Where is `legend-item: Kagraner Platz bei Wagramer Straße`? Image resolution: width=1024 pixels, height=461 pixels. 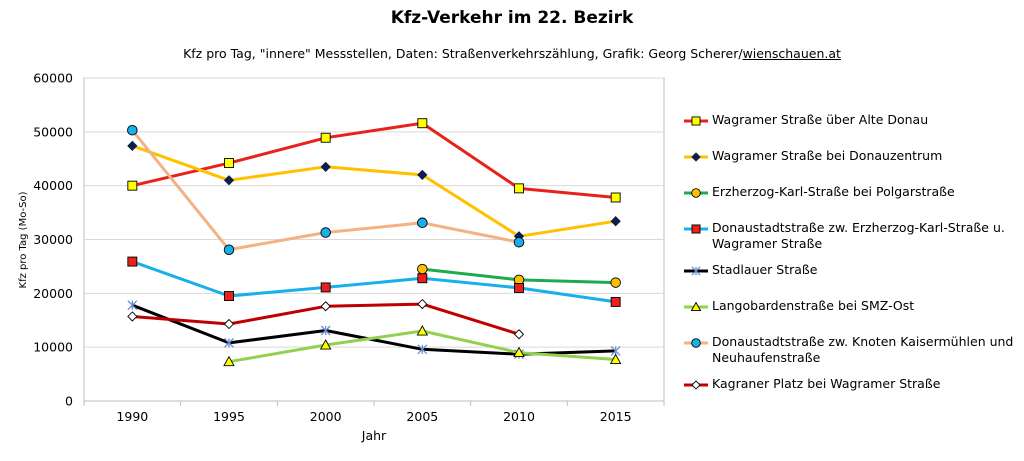
legend-item: Kagraner Platz bei Wagramer Straße is located at coordinates (850, 384).